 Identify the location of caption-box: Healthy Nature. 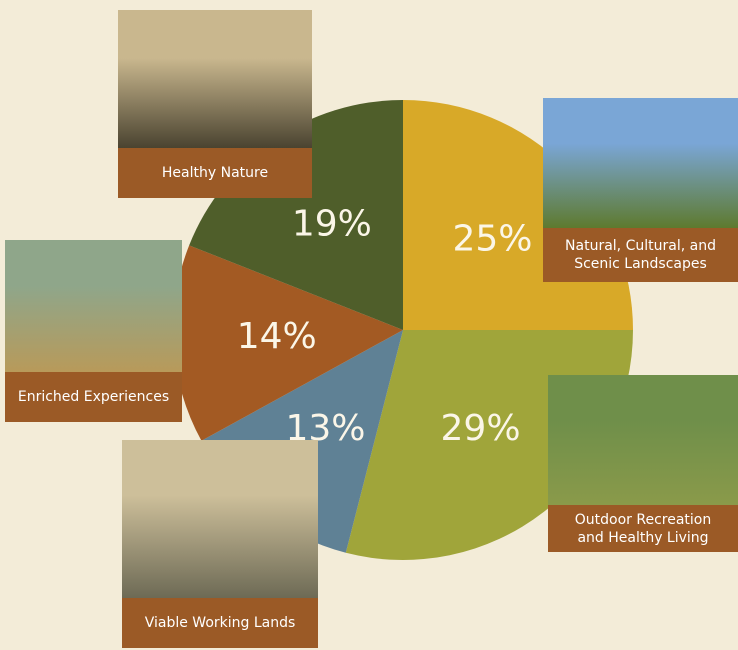
(215, 173).